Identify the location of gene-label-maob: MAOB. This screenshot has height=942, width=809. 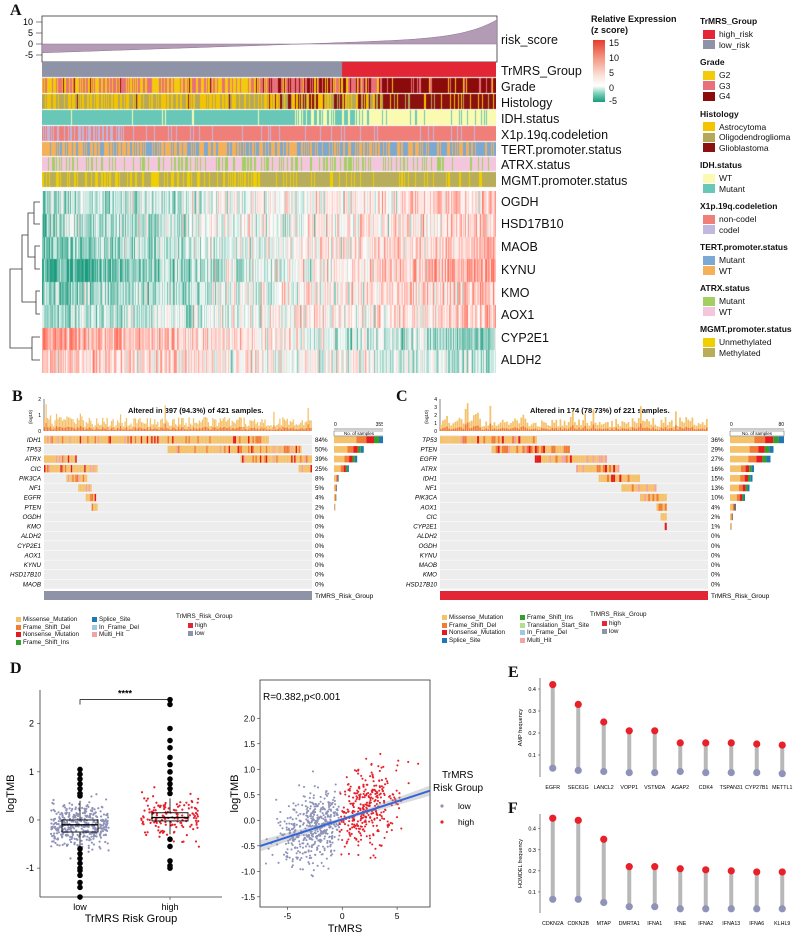
(519, 247).